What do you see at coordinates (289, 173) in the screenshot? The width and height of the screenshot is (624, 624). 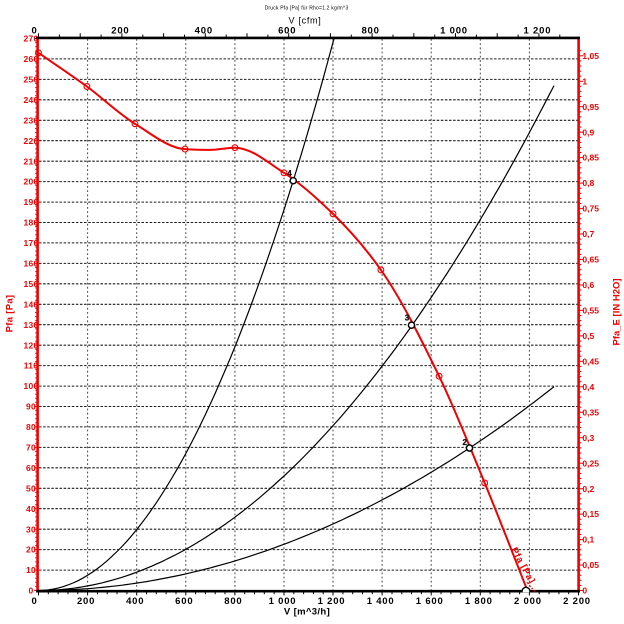 I see `svg-text: 4` at bounding box center [289, 173].